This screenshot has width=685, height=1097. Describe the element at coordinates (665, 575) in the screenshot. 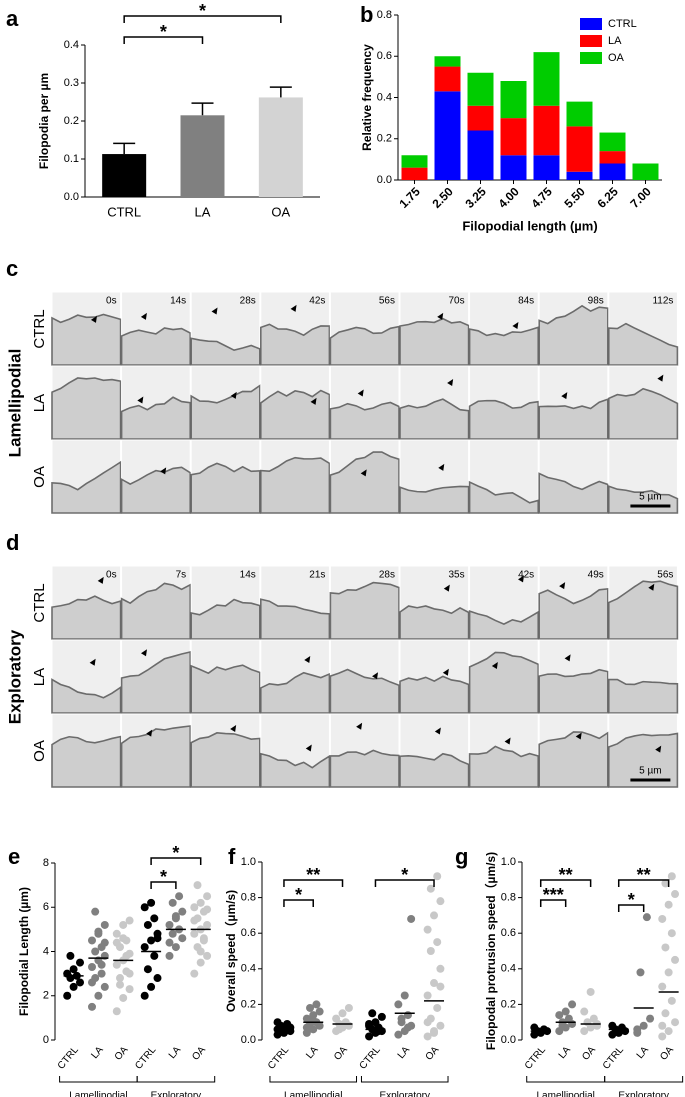

I see `time-label: 56s` at that location.